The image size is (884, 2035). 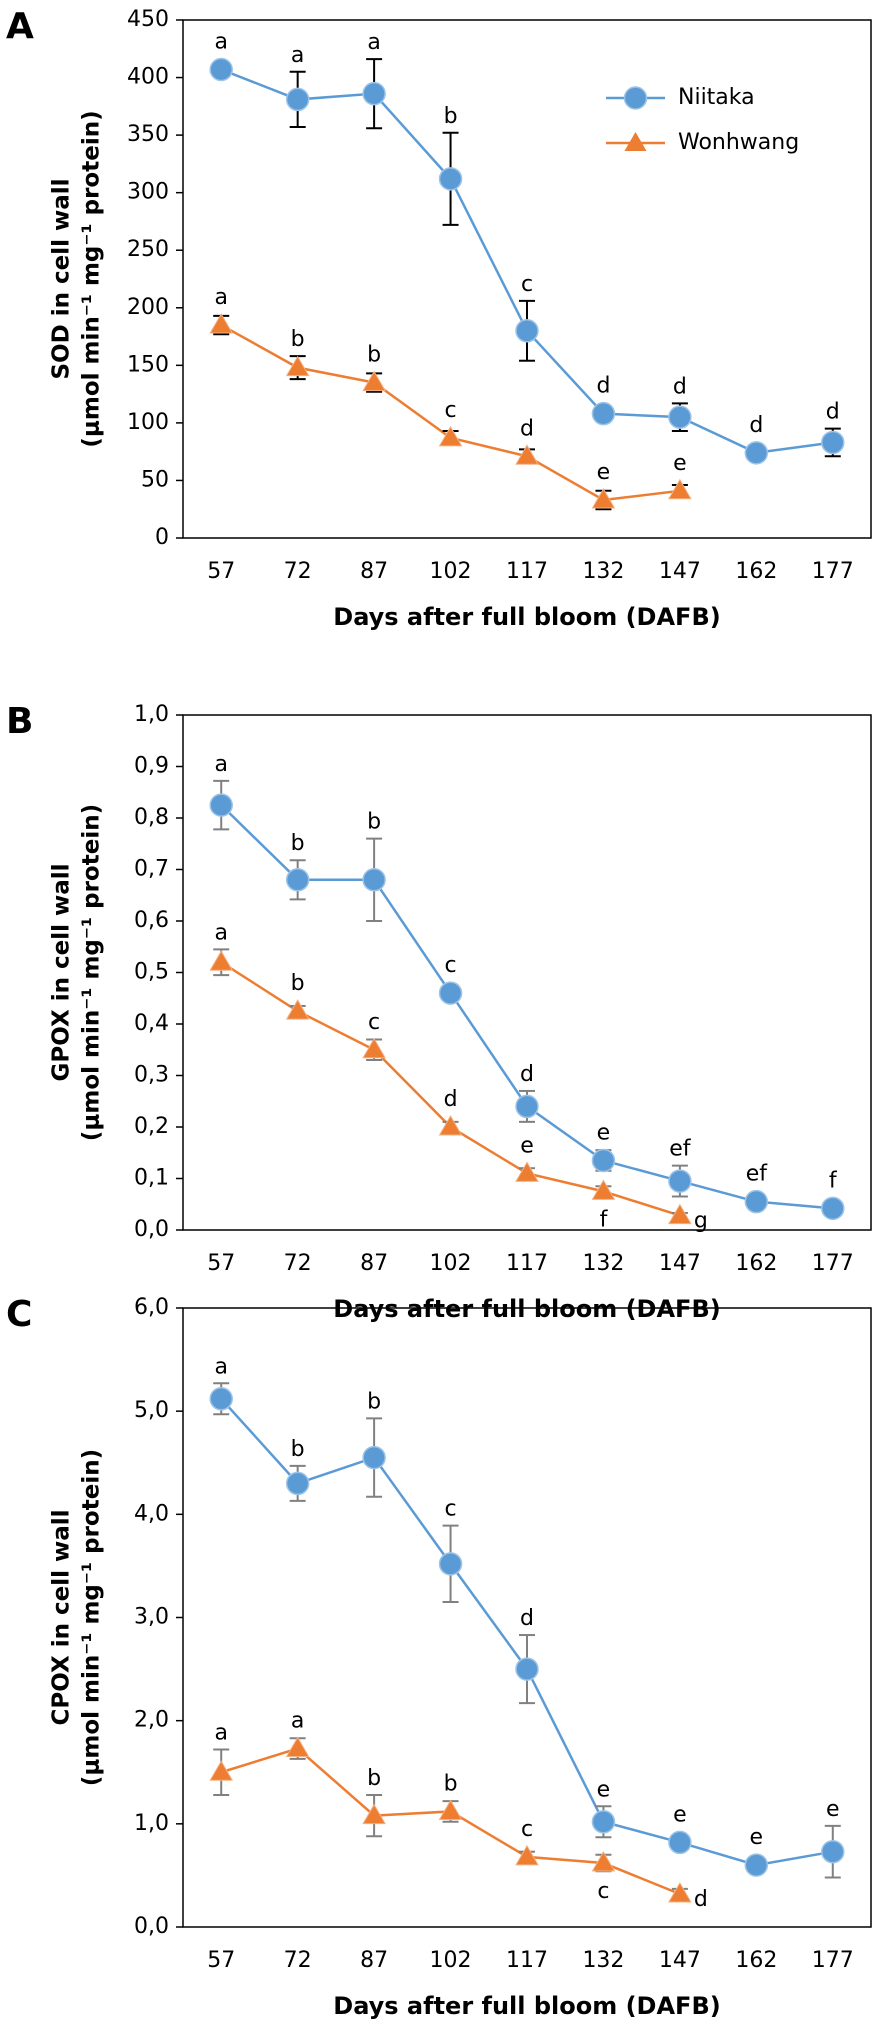 I want to click on y-tick-label: 350, so click(x=148, y=134).